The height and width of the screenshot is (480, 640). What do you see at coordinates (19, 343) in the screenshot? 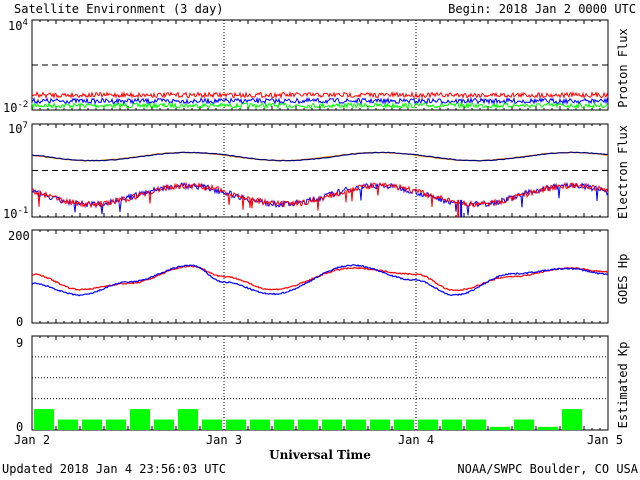
I see `kp-ytick-top: 9` at bounding box center [19, 343].